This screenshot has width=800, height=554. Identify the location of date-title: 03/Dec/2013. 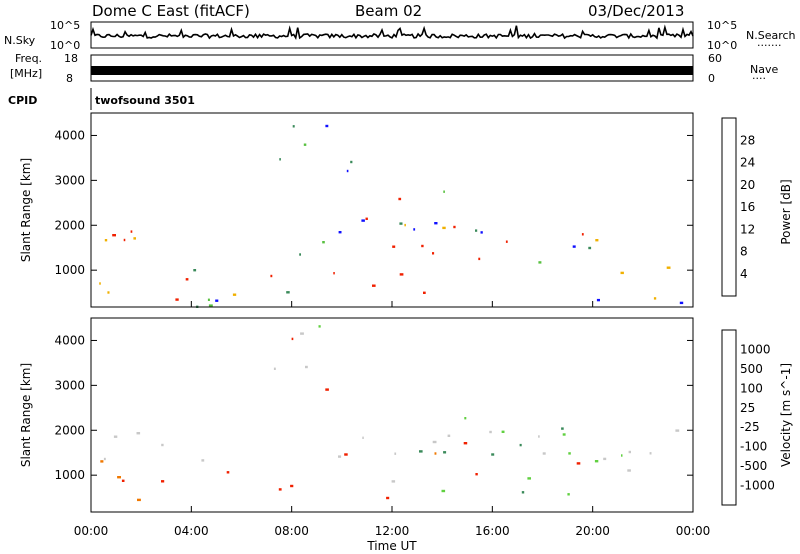
(636, 11).